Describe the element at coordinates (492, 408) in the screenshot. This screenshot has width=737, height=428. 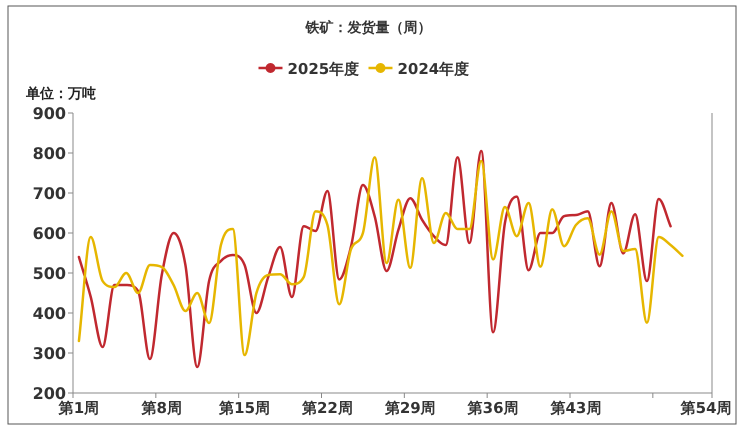
I see `x-tick-label: 第36周` at that location.